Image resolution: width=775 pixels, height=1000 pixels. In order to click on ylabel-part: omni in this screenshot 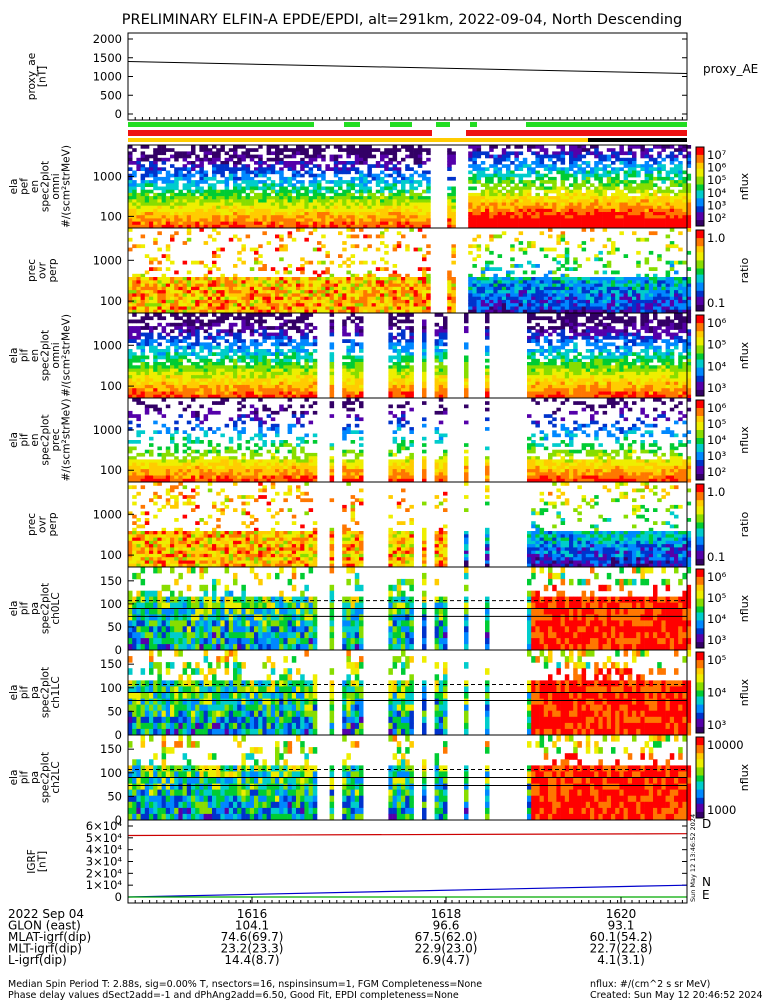, I will do `click(56, 355)`.